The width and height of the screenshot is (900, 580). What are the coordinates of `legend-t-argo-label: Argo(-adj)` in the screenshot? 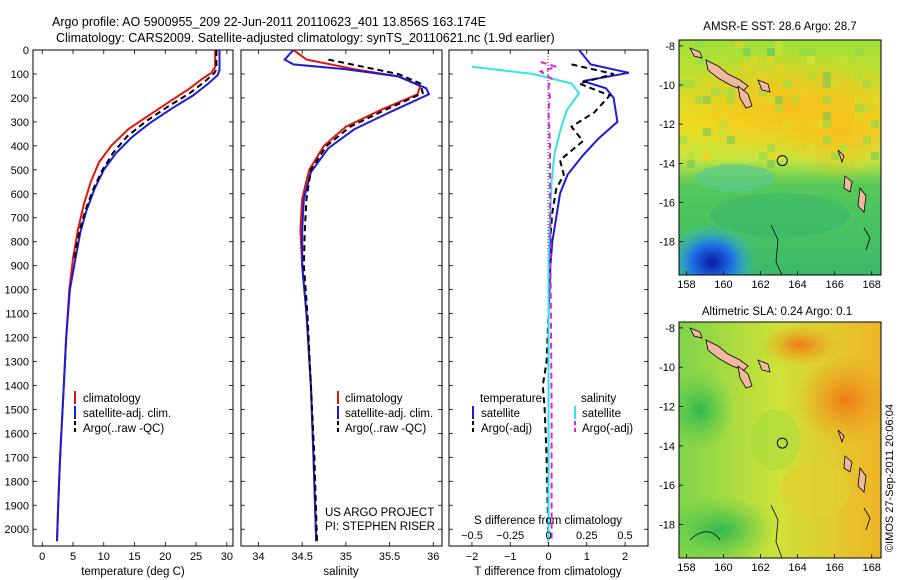 It's located at (506, 429).